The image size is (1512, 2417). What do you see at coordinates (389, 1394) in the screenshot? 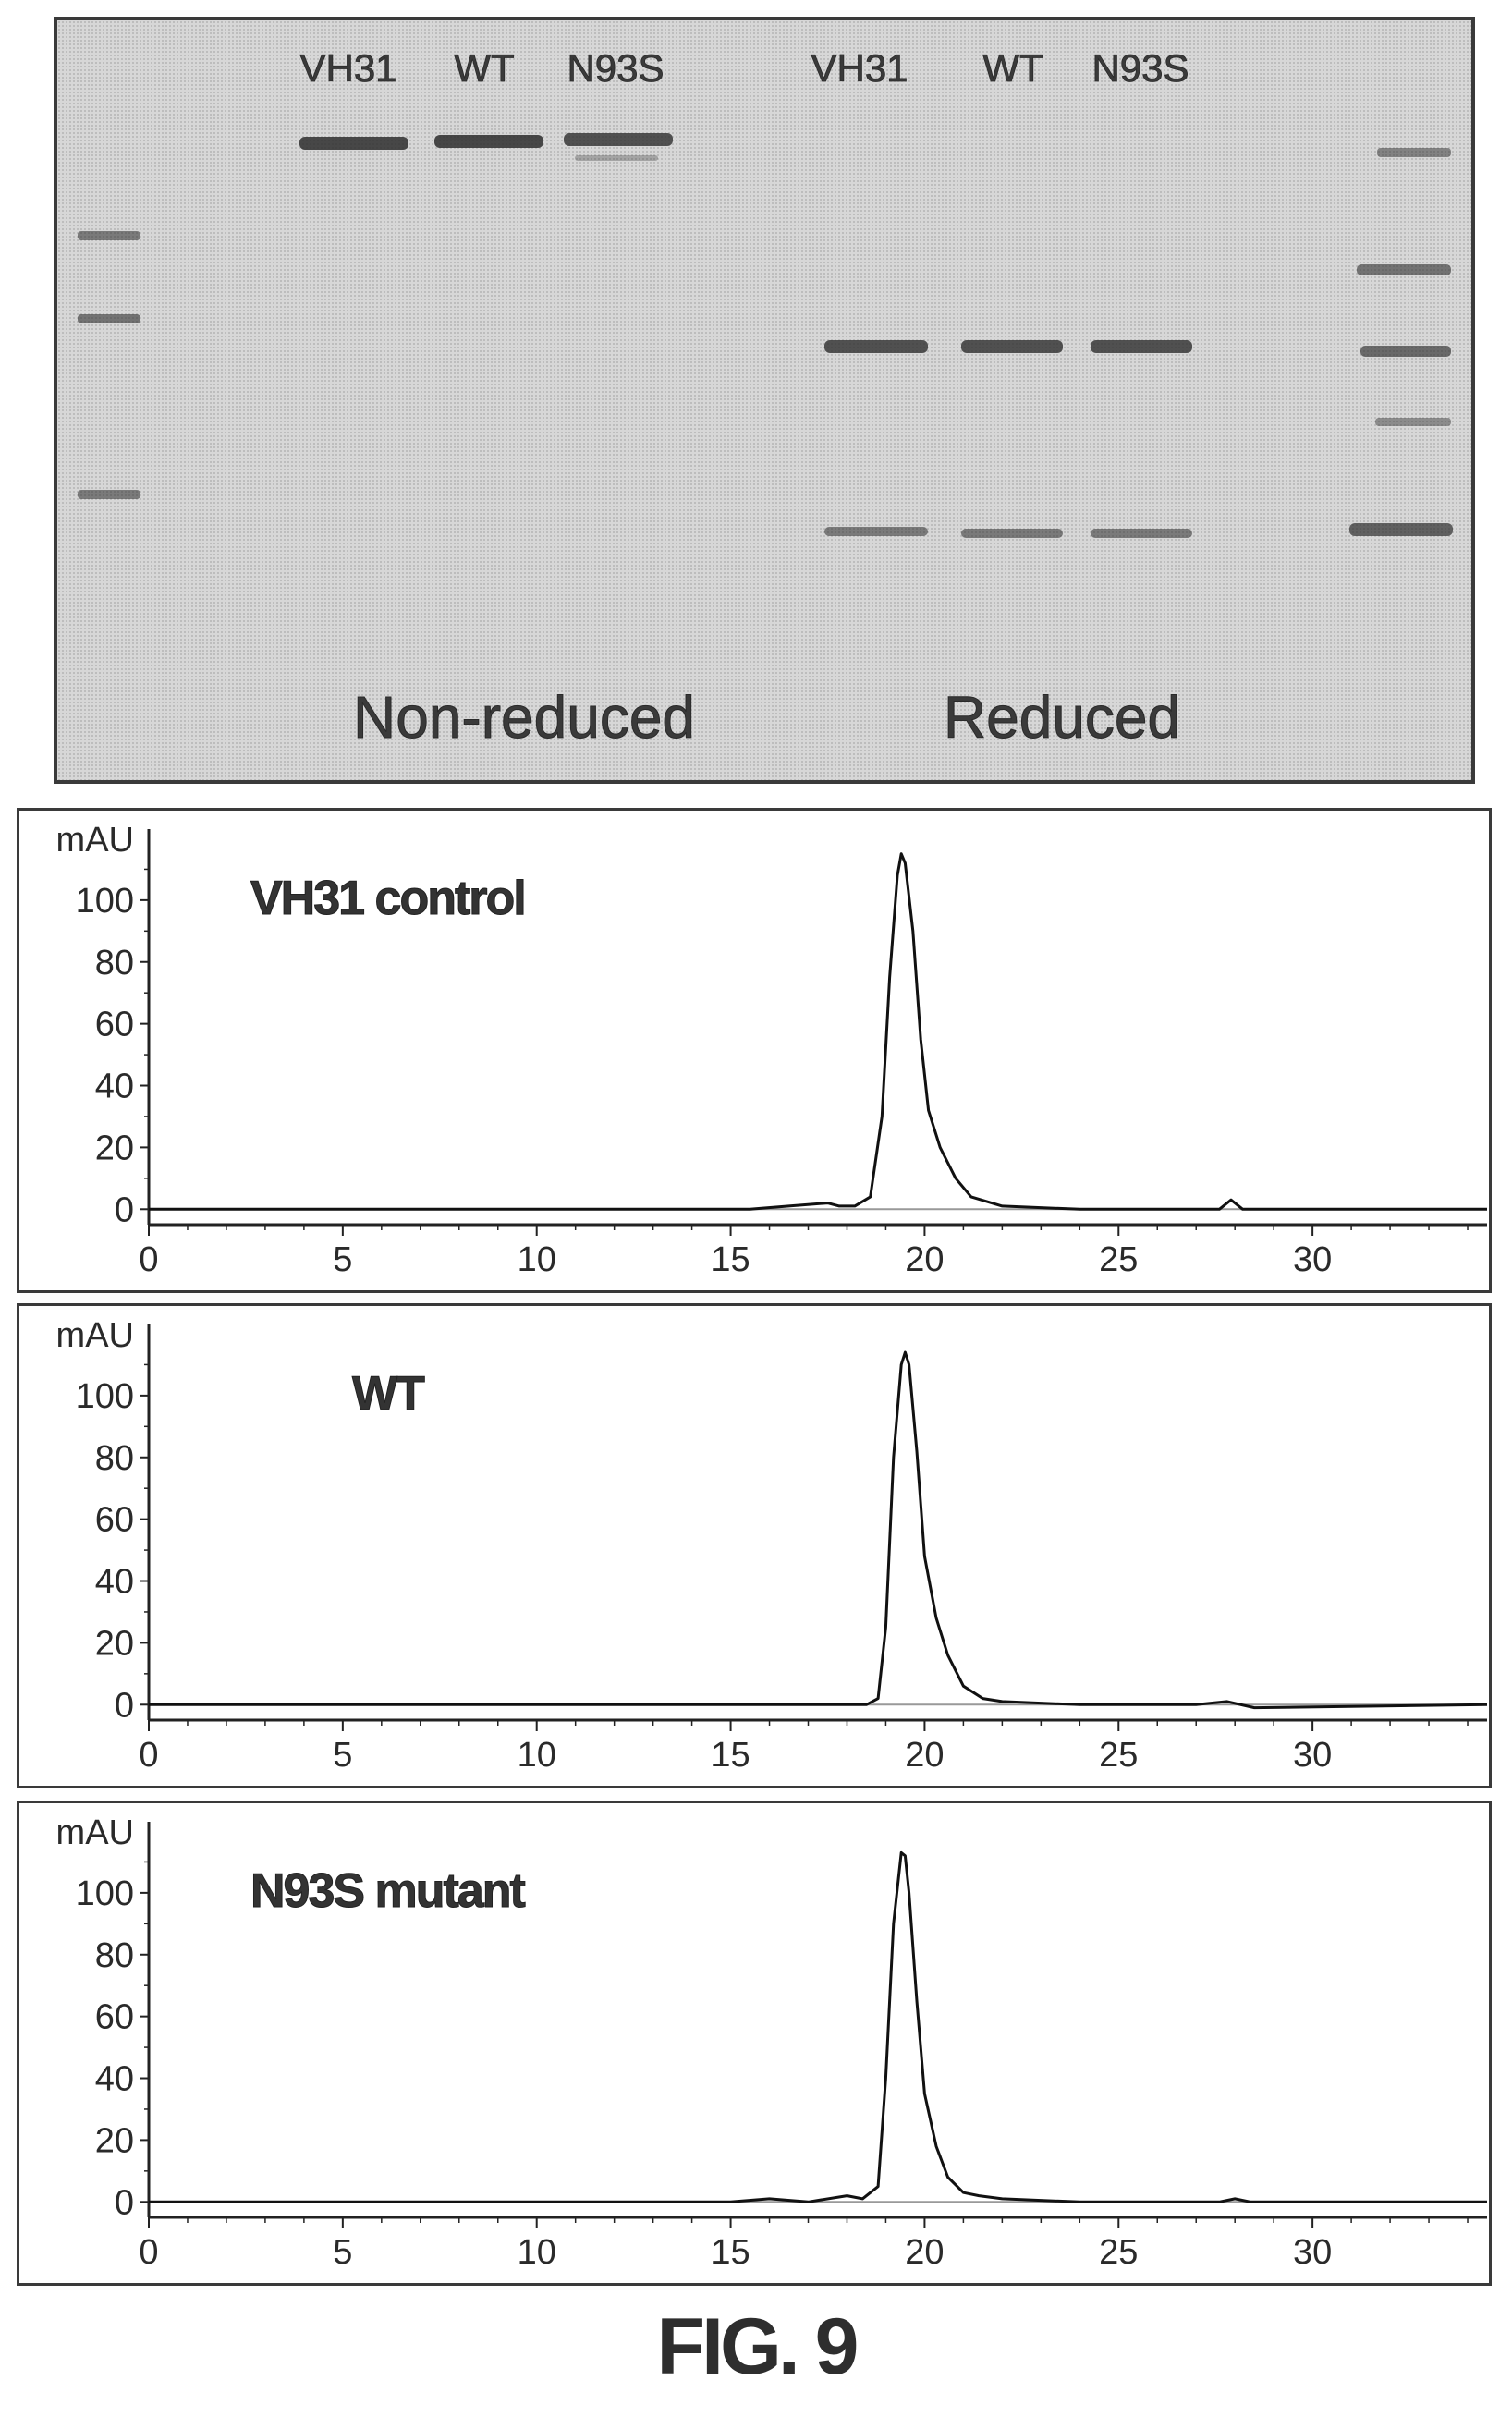
I see `chart-title: WT` at bounding box center [389, 1394].